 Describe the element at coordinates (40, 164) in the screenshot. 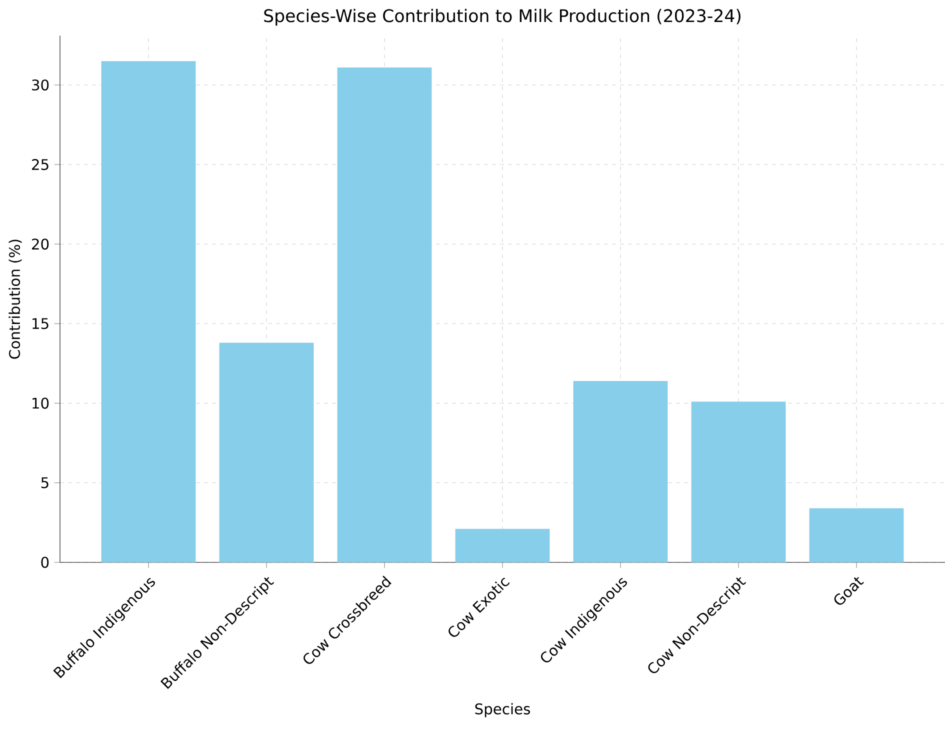

I see `y-tick-label: 25` at that location.